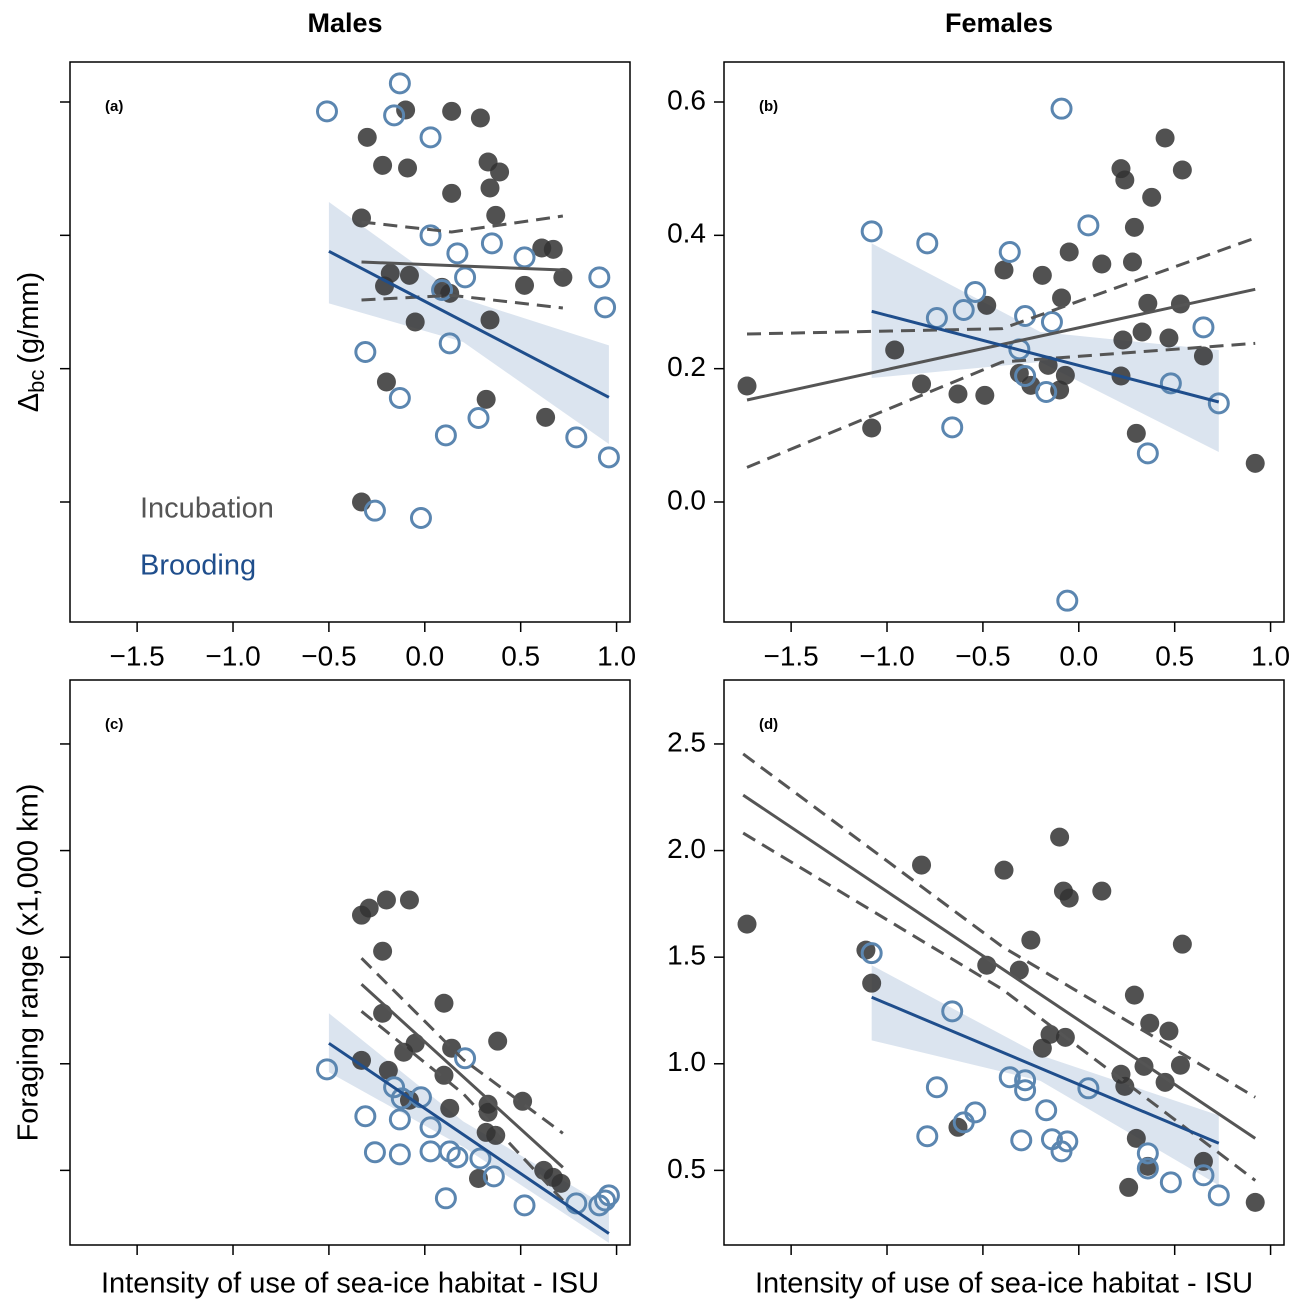 Image resolution: width=1301 pixels, height=1304 pixels. Describe the element at coordinates (686, 99) in the screenshot. I see `y-tick-label: 0.6` at that location.